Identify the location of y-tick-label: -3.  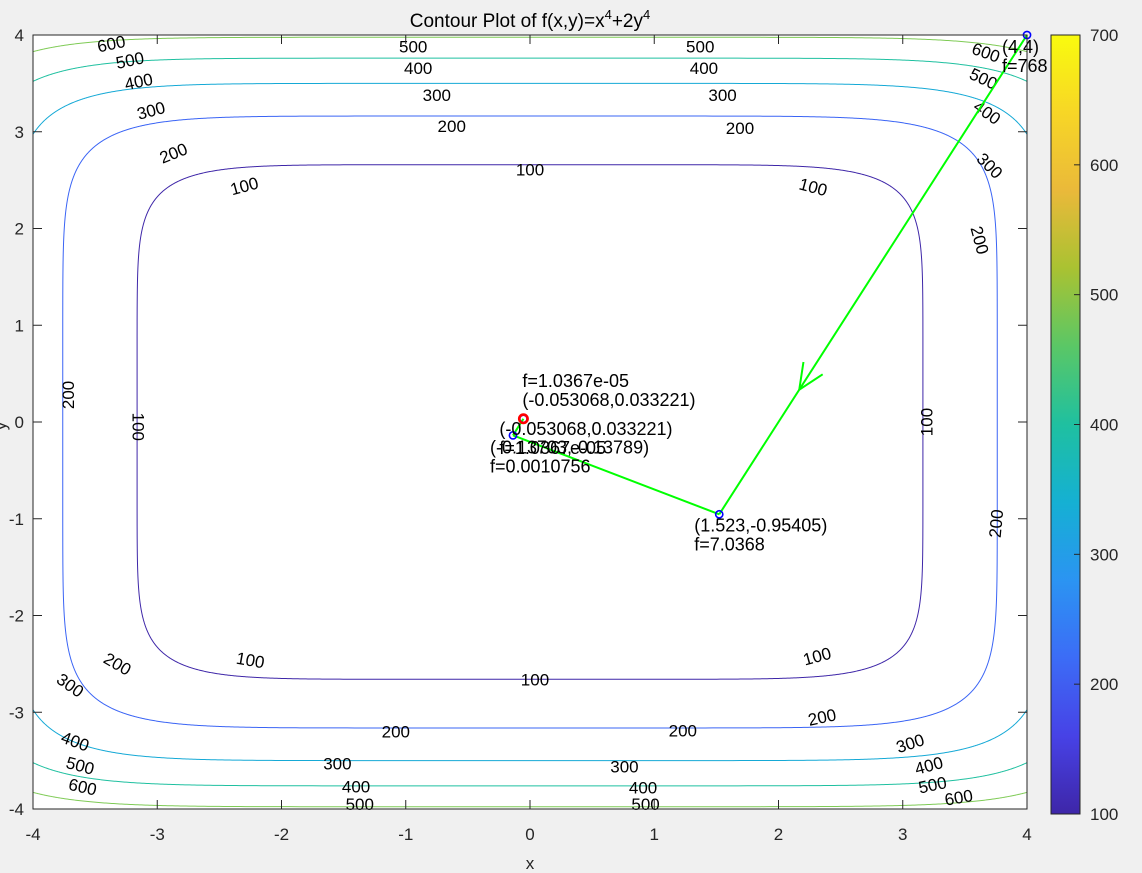
(16, 712).